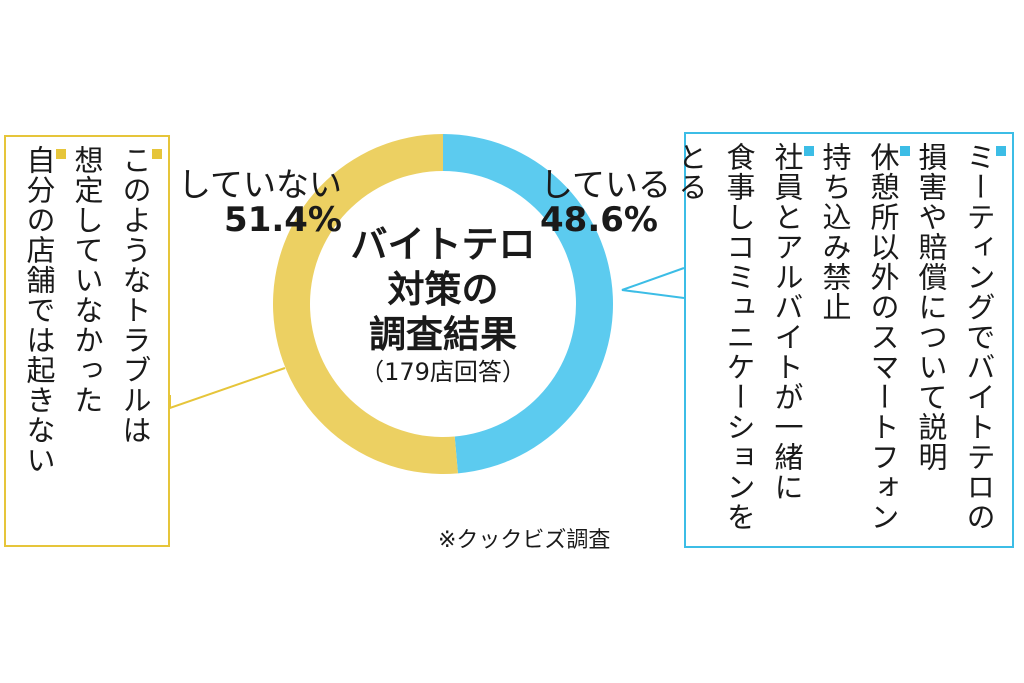 Image resolution: width=1024 pixels, height=683 pixels. Describe the element at coordinates (653, 283) in the screenshot. I see `leader-line-right` at that location.